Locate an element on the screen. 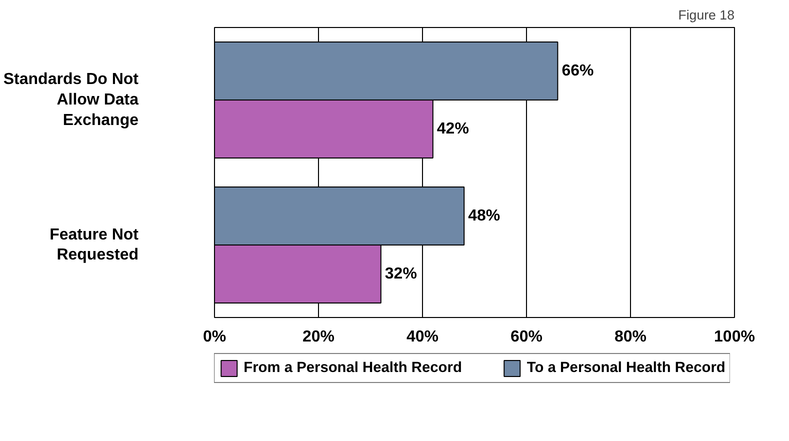  legend-label: From a Personal Health Record is located at coordinates (353, 368).